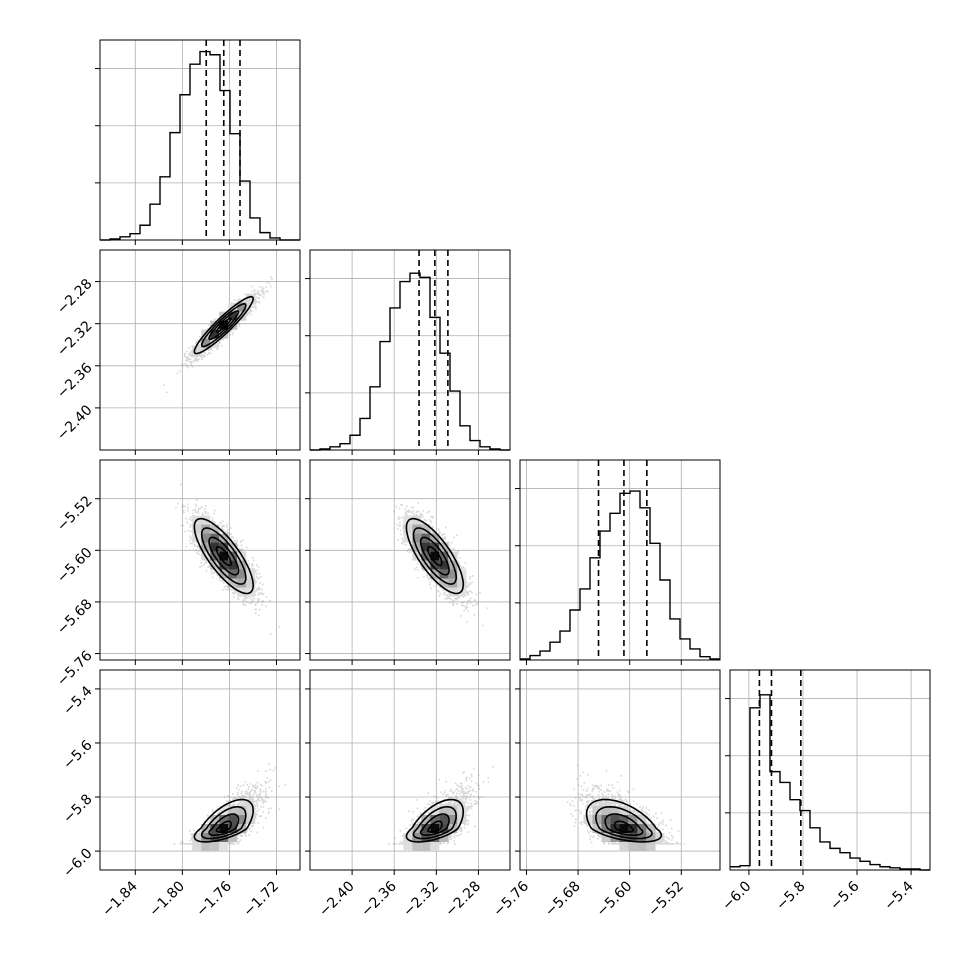 The width and height of the screenshot is (970, 970). Describe the element at coordinates (77, 862) in the screenshot. I see `y-tick-label: −6.0` at that location.